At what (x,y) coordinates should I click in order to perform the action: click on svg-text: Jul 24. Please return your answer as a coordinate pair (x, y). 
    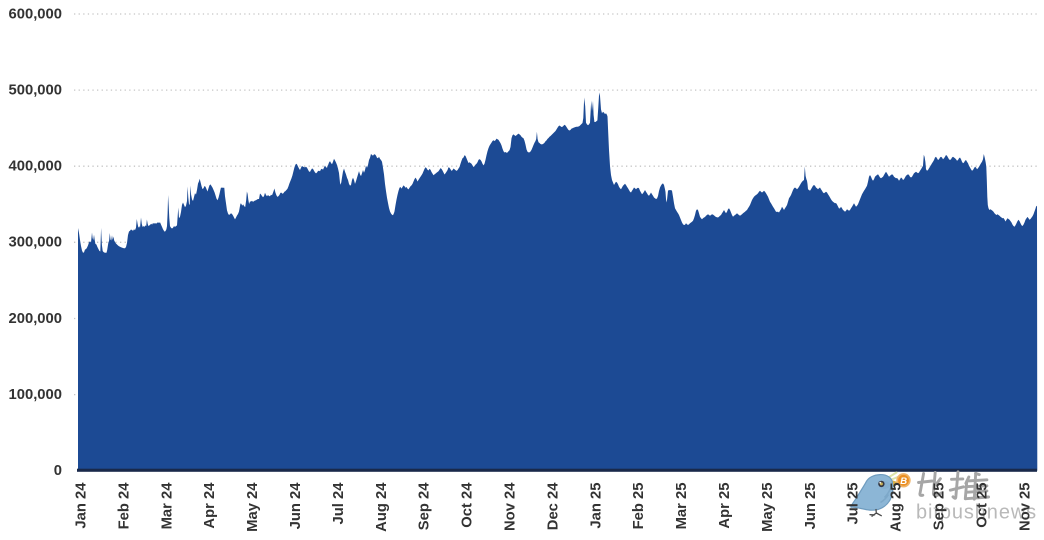
    Looking at the image, I should click on (339, 503).